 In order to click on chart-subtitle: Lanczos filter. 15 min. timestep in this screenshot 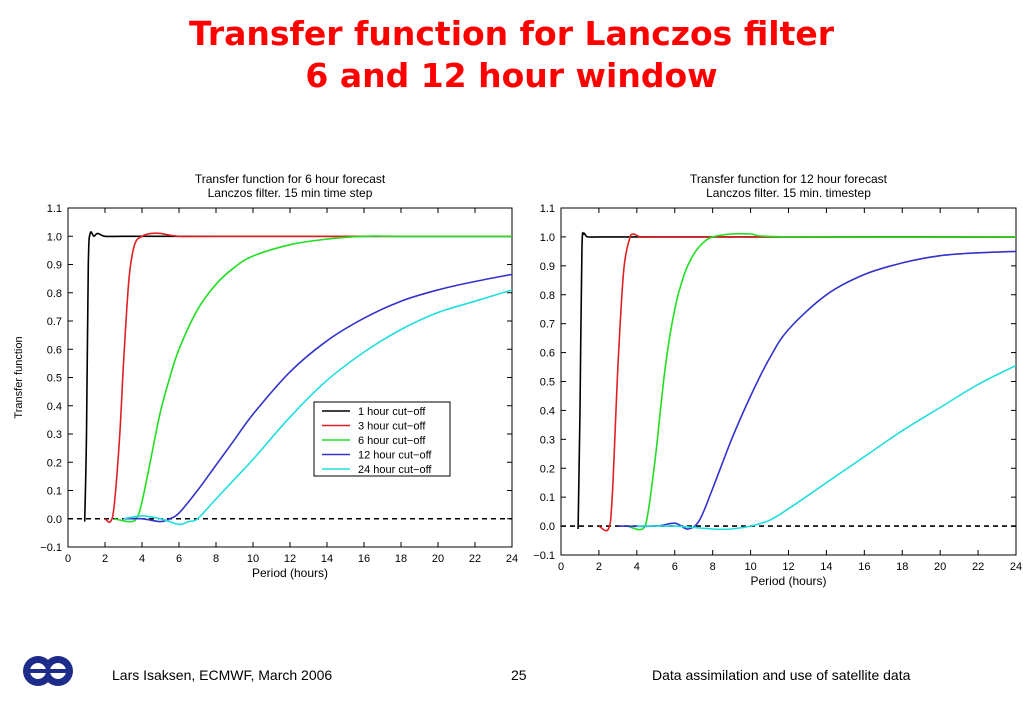, I will do `click(788, 193)`.